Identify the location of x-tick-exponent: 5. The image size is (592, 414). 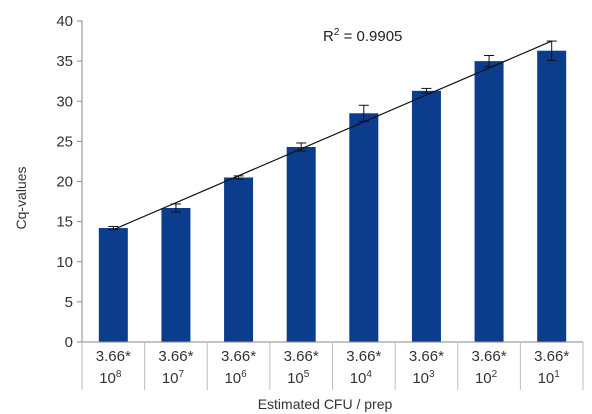
(307, 374).